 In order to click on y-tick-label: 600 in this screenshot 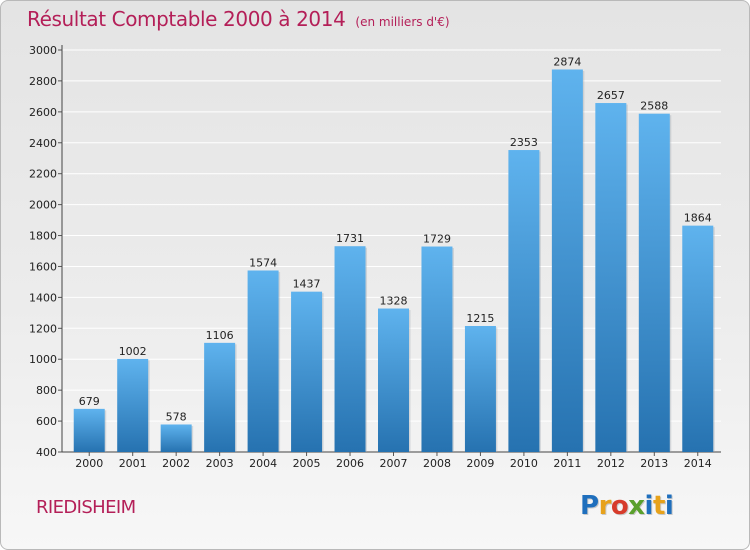, I will do `click(46, 421)`.